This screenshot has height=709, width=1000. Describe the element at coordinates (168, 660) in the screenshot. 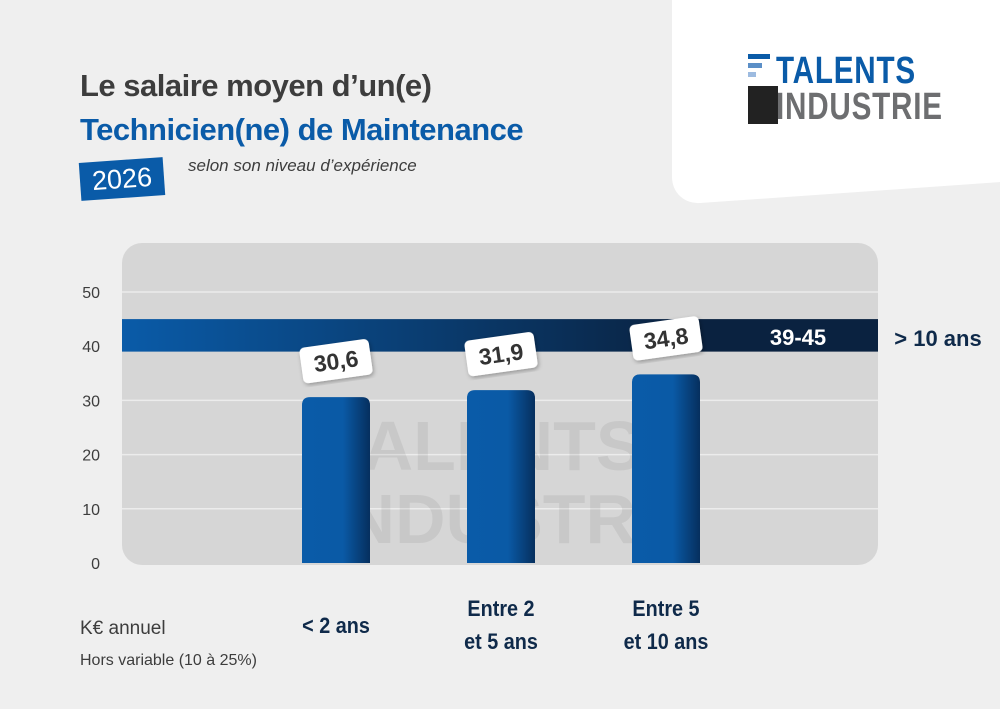

I see `variable-note: Hors variable (10 à 25%)` at that location.